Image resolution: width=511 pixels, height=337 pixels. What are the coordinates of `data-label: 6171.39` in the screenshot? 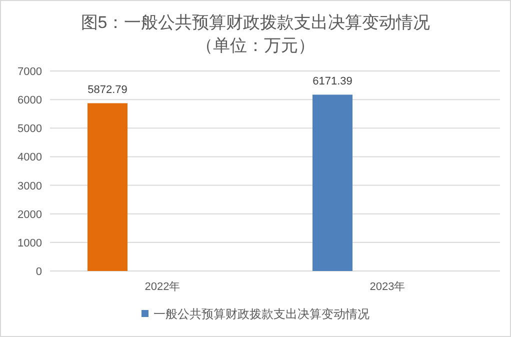 It's located at (332, 82).